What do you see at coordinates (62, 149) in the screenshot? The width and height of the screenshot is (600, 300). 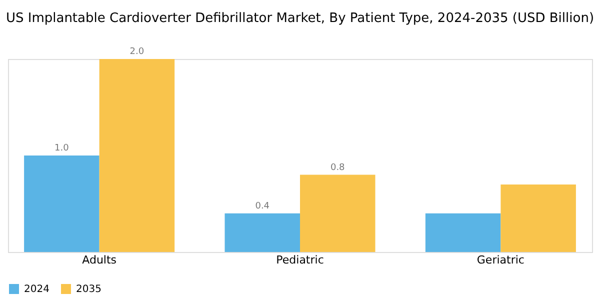 I see `data-label: 1.0` at bounding box center [62, 149].